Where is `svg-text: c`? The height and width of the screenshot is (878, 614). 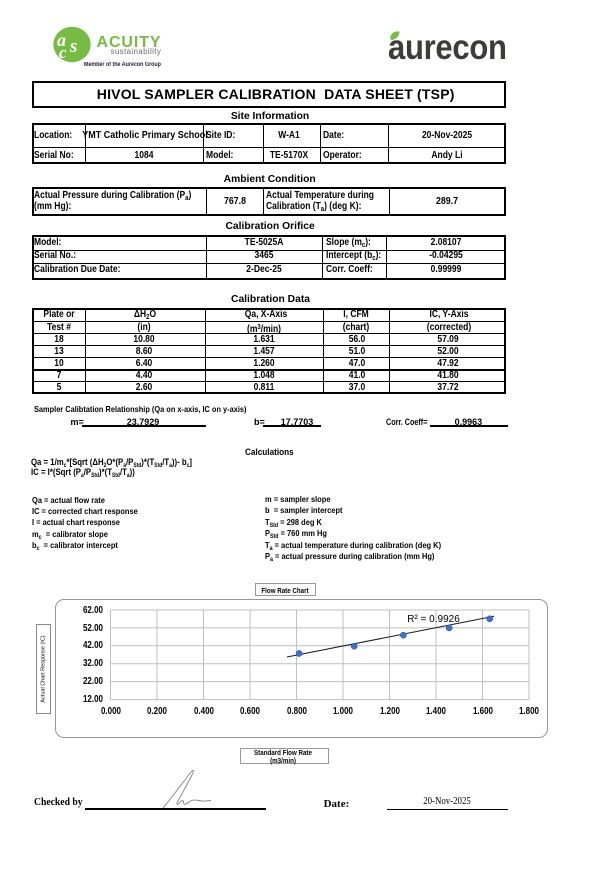 svg-text: c is located at coordinates (63, 52).